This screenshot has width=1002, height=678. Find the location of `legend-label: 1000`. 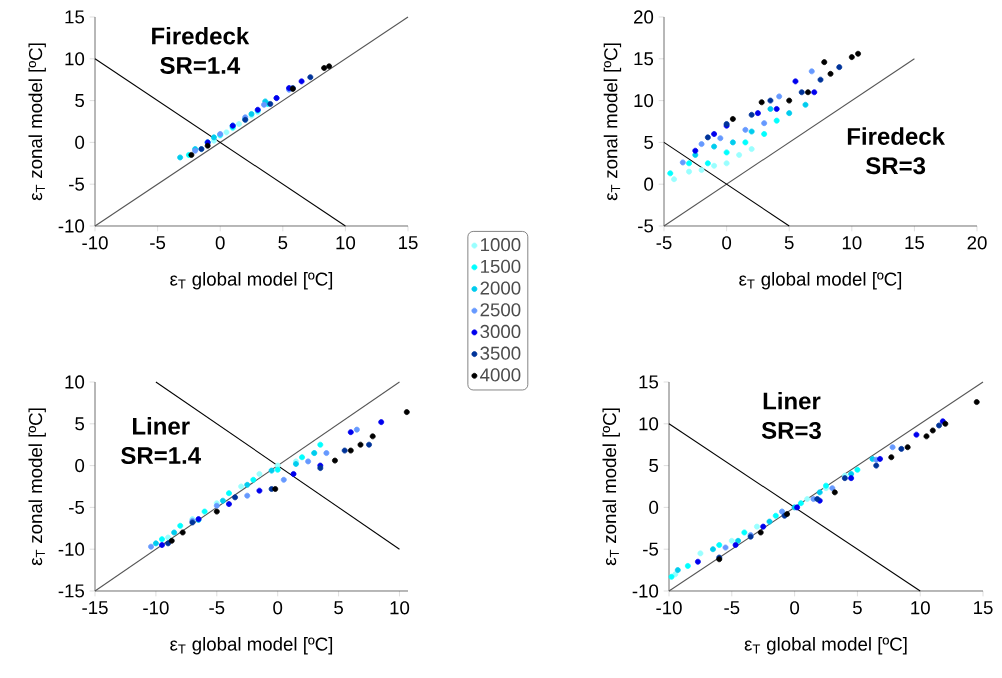

legend-label: 1000 is located at coordinates (501, 245).